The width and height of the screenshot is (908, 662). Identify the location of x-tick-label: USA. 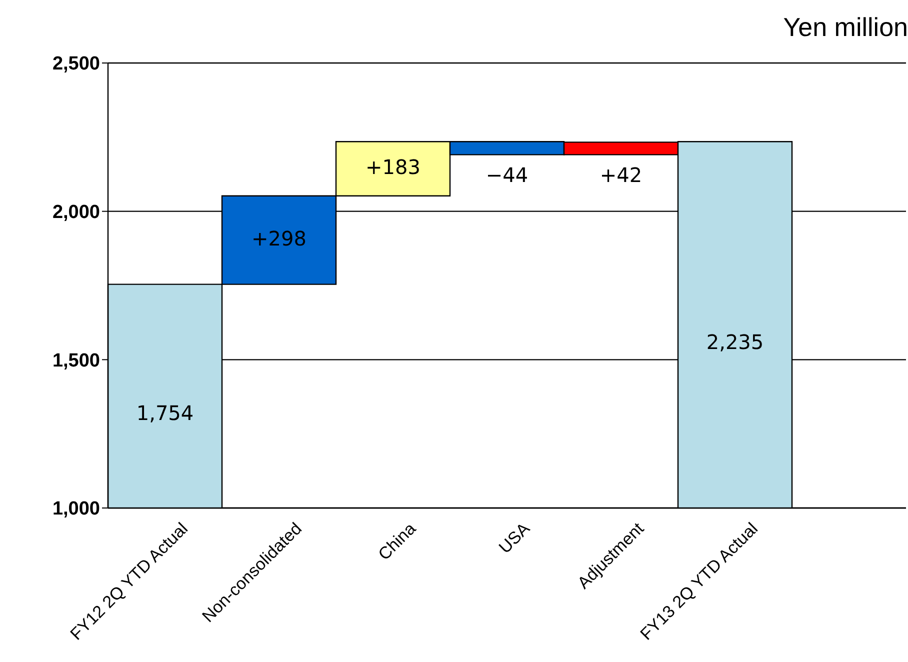
(514, 538).